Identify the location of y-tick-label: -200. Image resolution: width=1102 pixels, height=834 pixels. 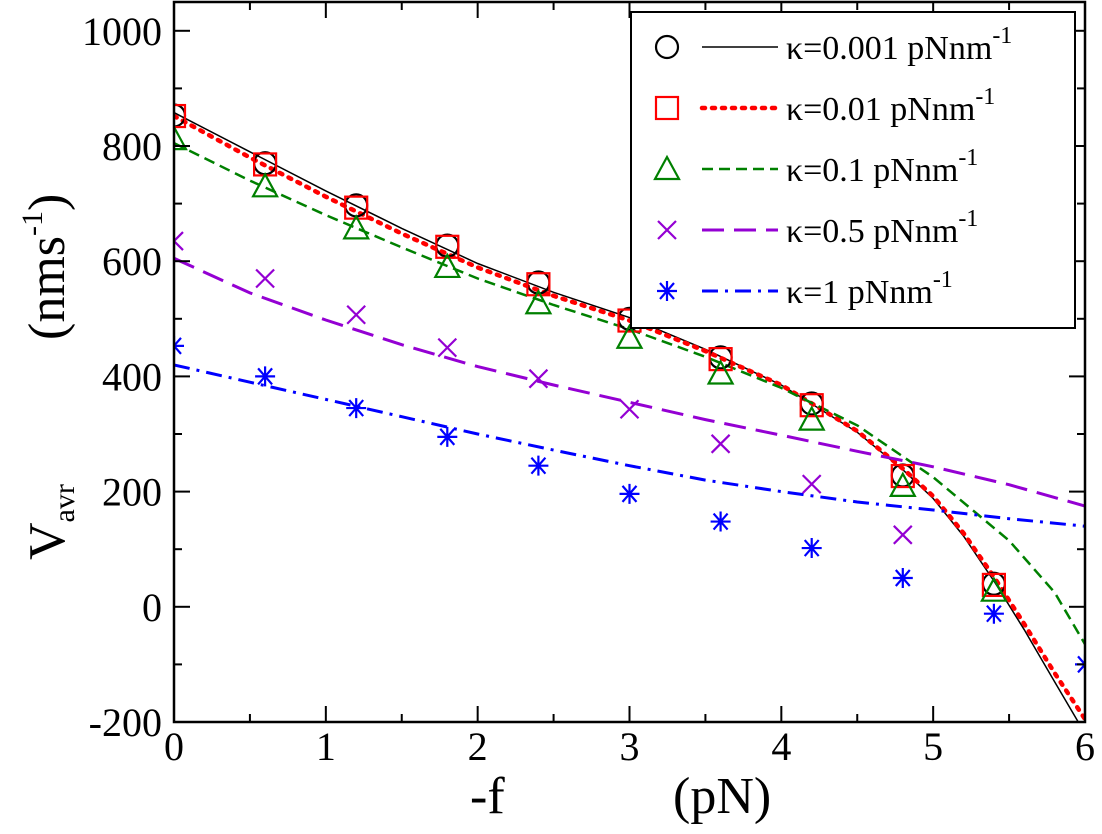
(125, 722).